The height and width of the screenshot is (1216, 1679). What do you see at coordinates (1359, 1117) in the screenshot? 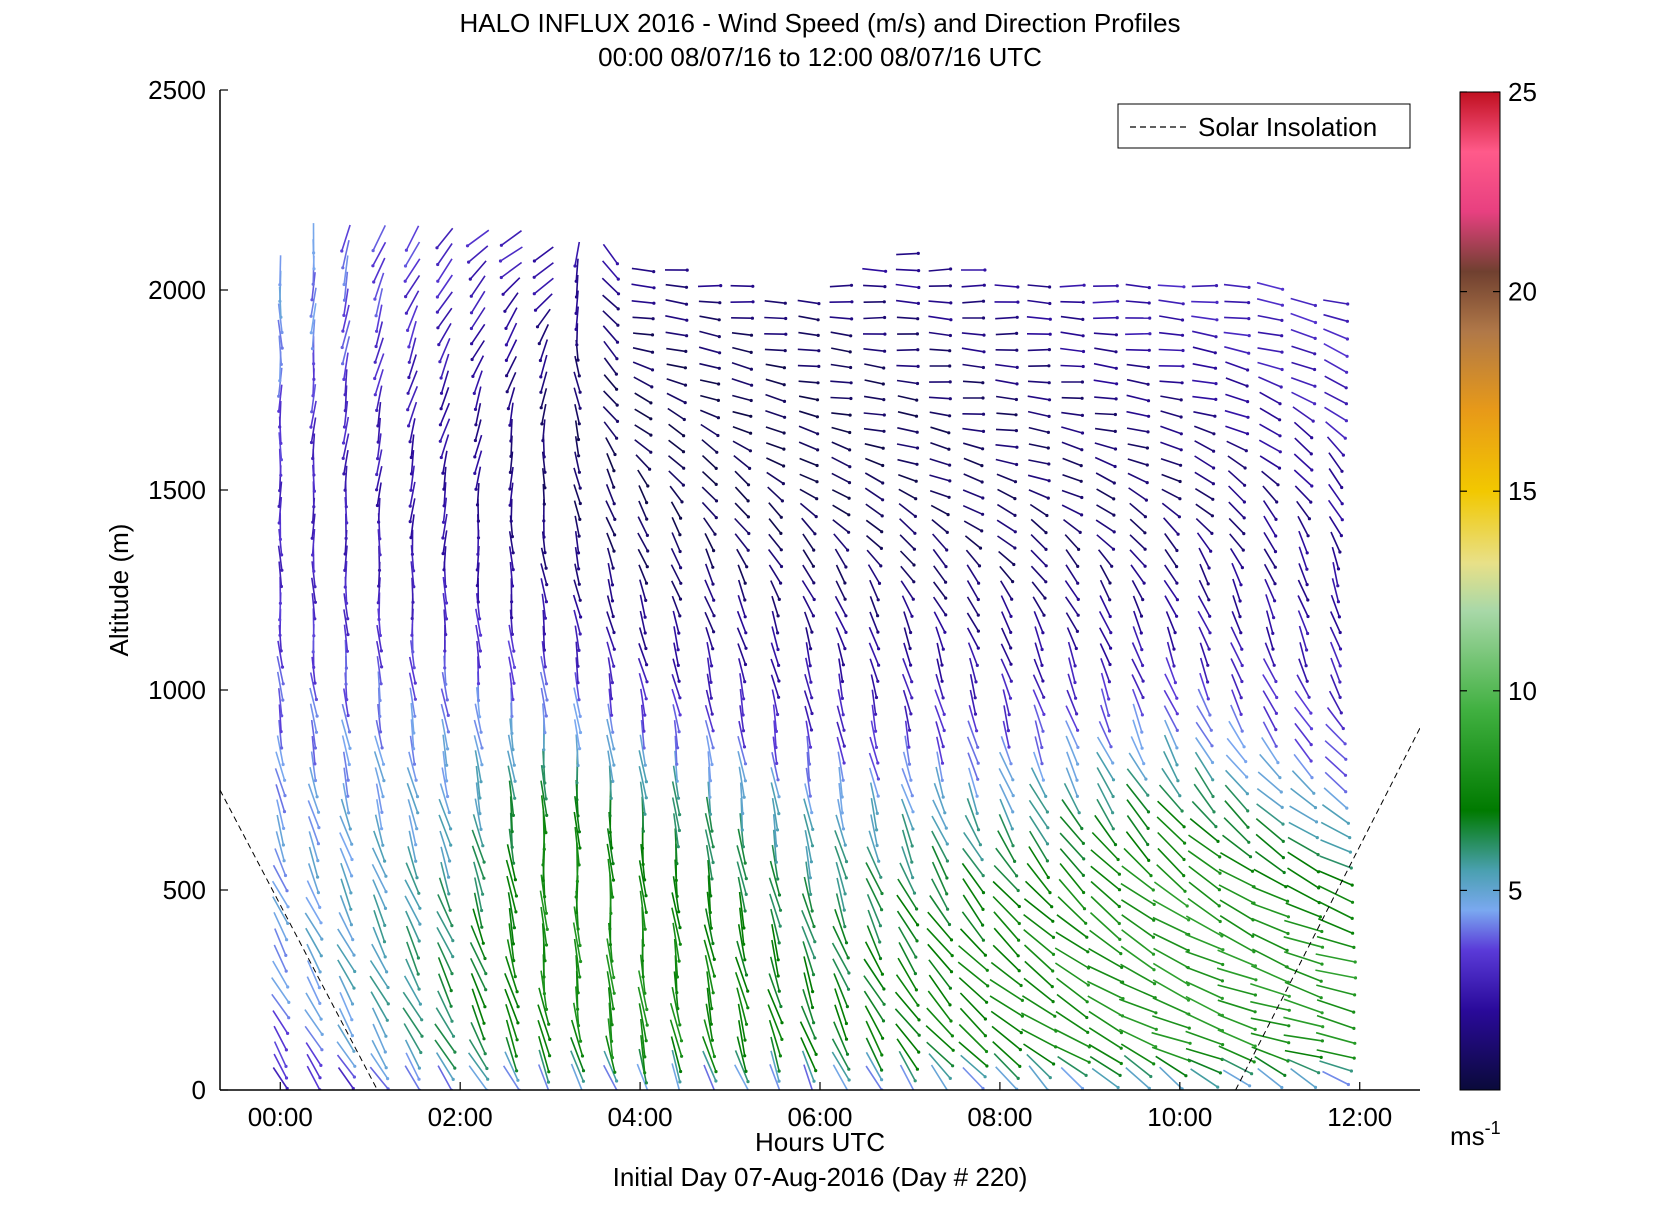
I see `x-tick-label: 12:00` at bounding box center [1359, 1117].